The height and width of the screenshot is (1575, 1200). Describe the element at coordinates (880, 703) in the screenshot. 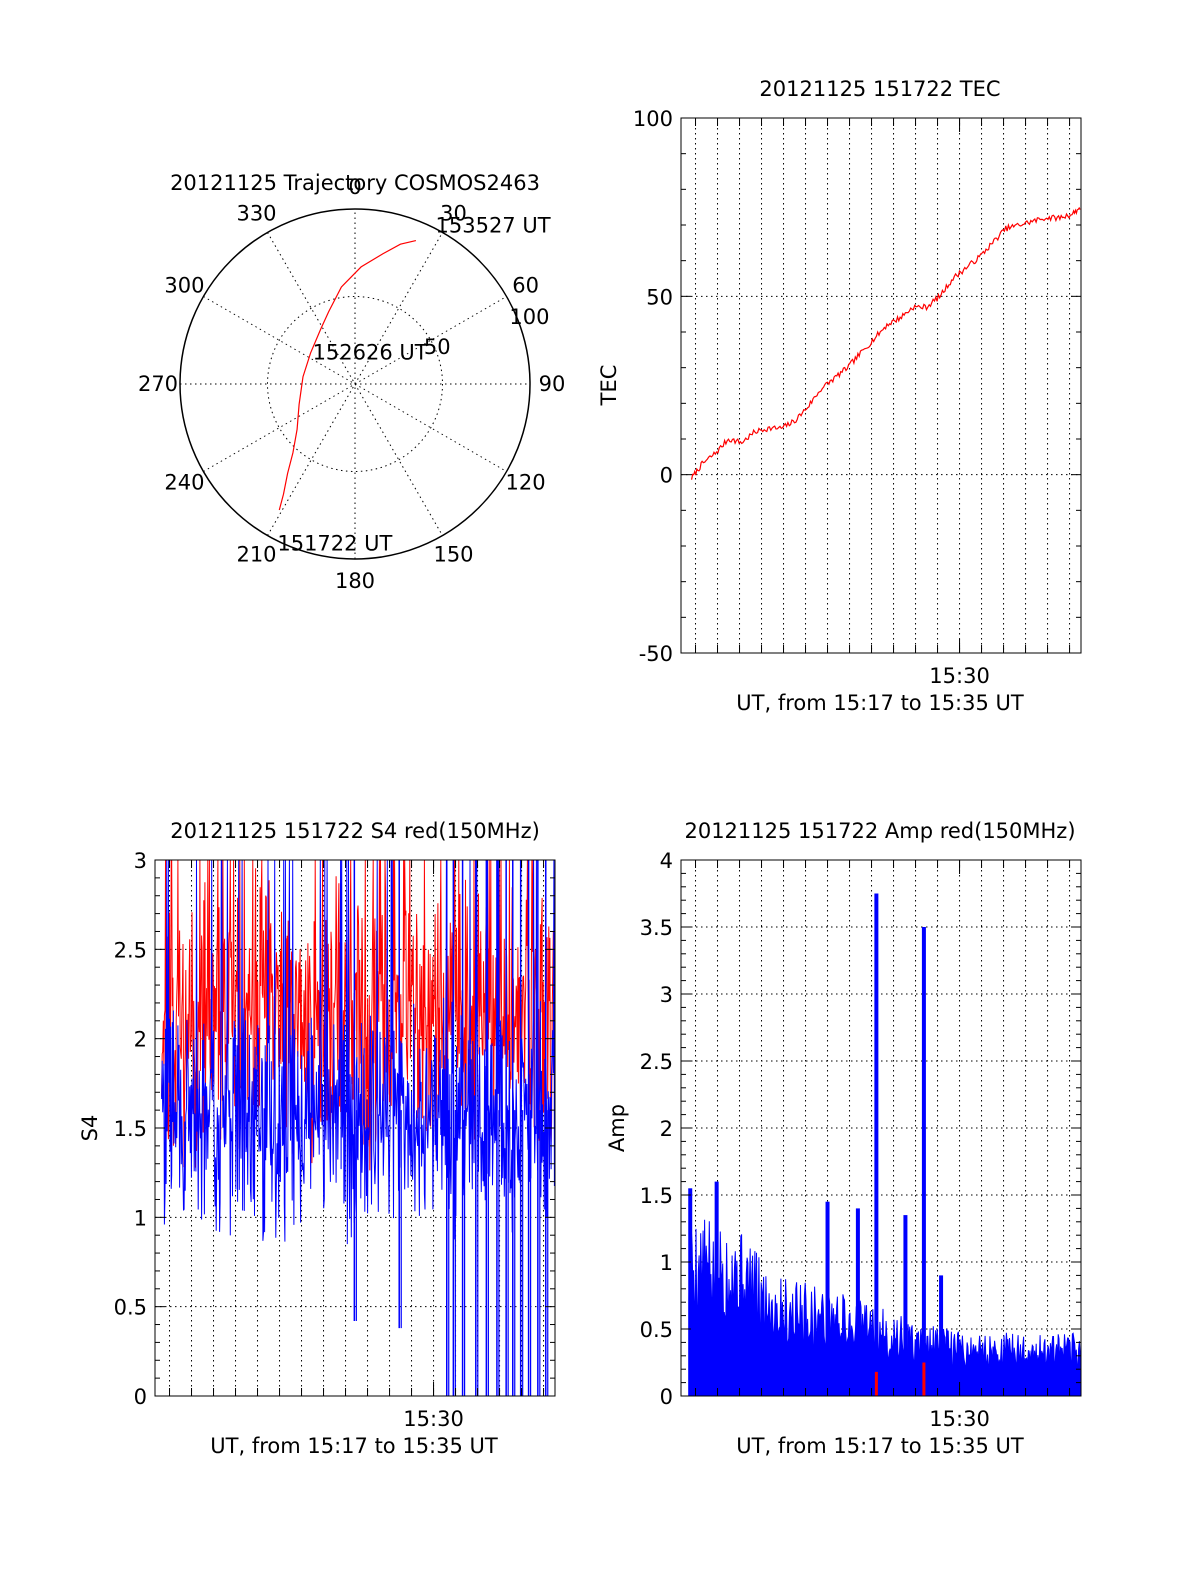

I see `tec-xlabel: UT, from 15:17 to 15:35 UT` at that location.